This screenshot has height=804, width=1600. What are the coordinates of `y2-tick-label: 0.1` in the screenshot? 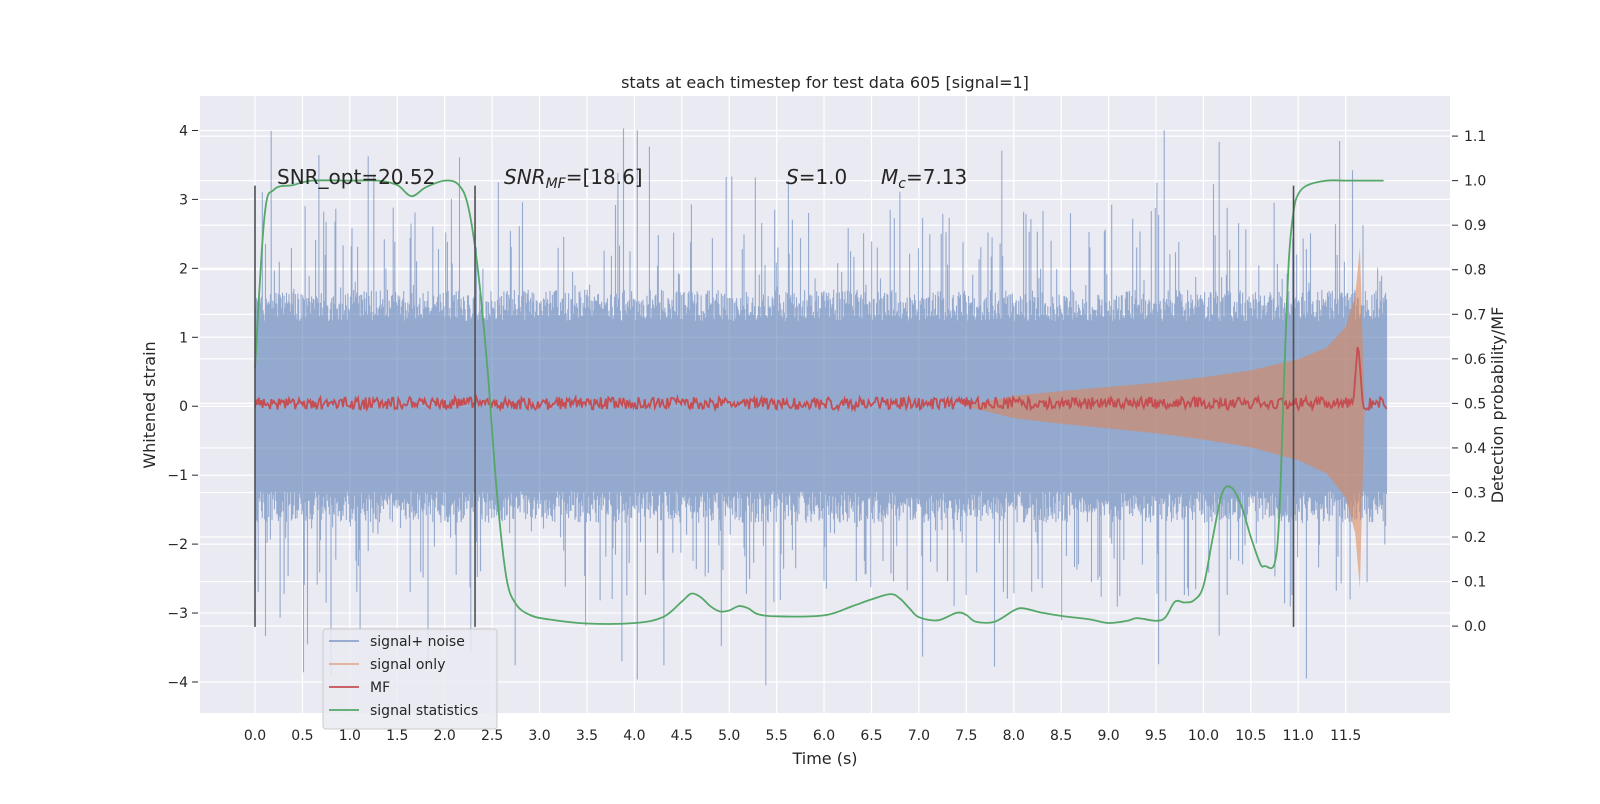 It's located at (1475, 583).